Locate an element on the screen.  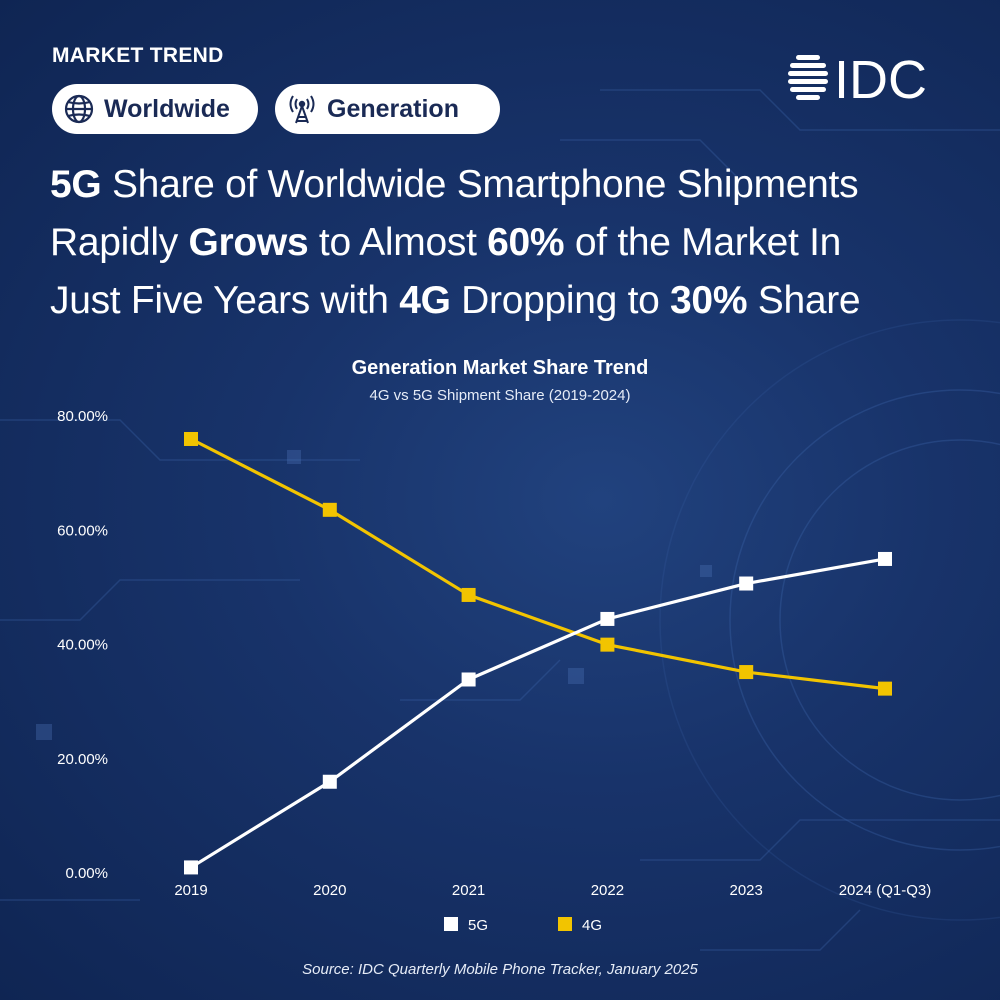
tag-label: Generation is located at coordinates (393, 108).